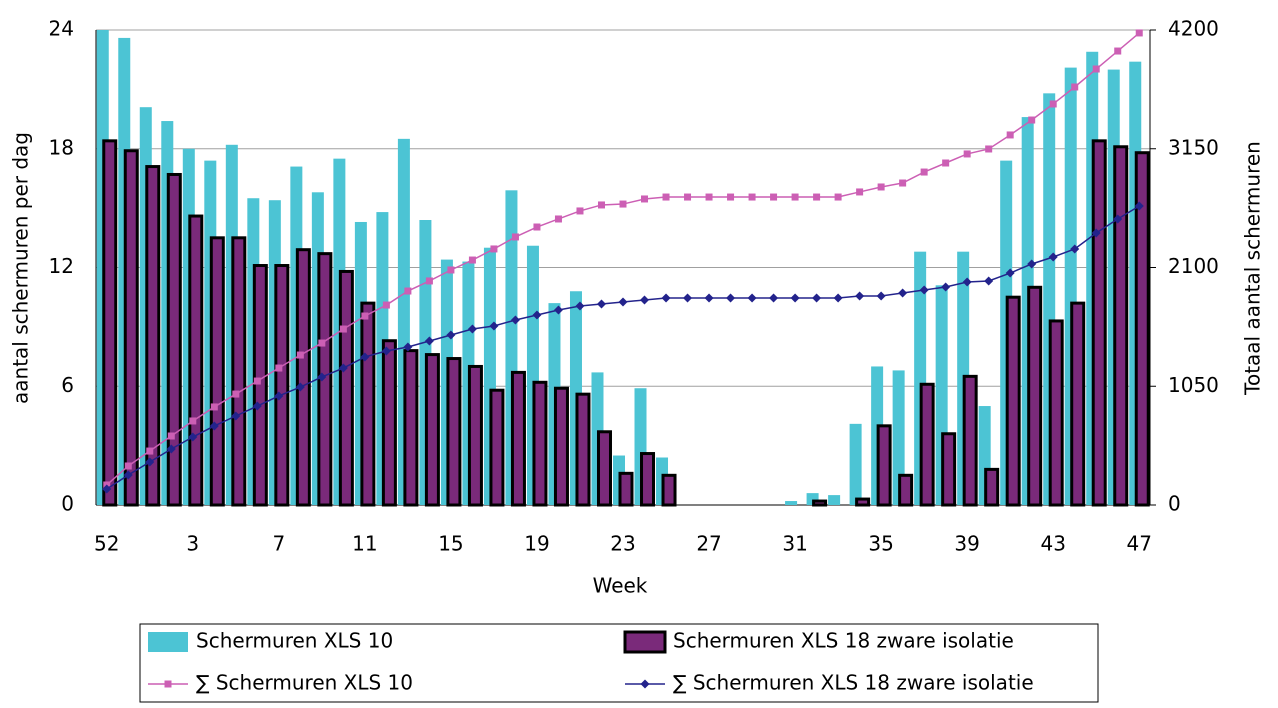 The height and width of the screenshot is (708, 1278). What do you see at coordinates (106, 544) in the screenshot?
I see `x-tick-label: 52` at bounding box center [106, 544].